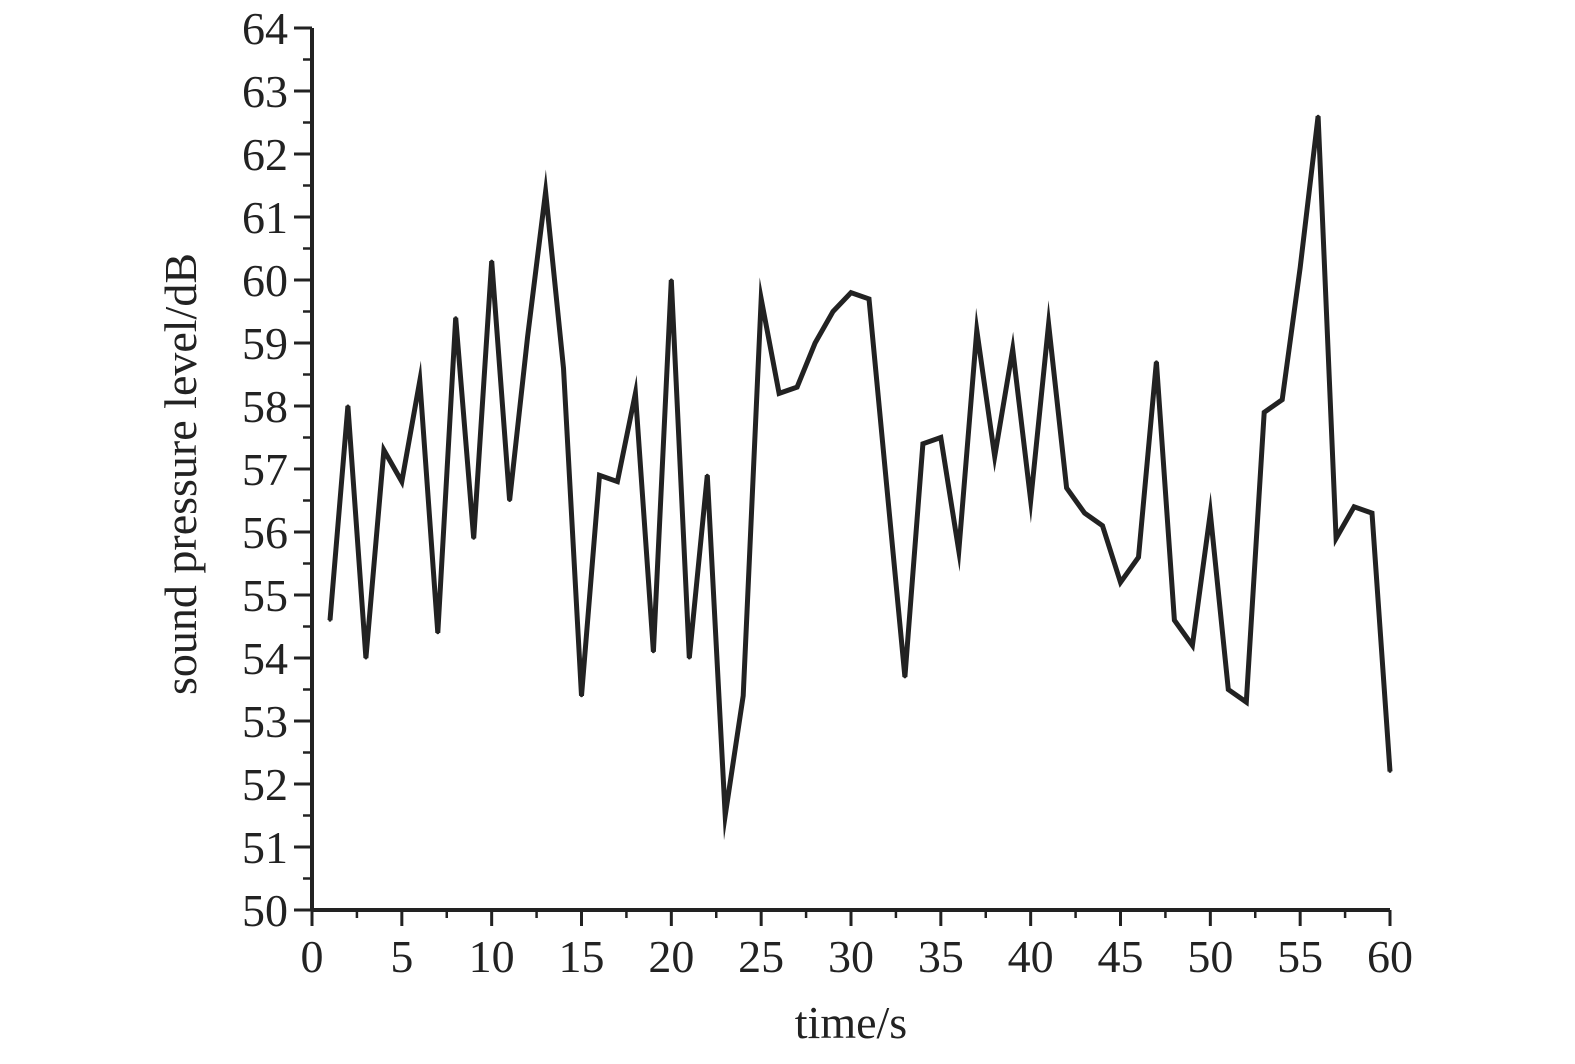  What do you see at coordinates (851, 1022) in the screenshot?
I see `x-axis-title: time/s` at bounding box center [851, 1022].